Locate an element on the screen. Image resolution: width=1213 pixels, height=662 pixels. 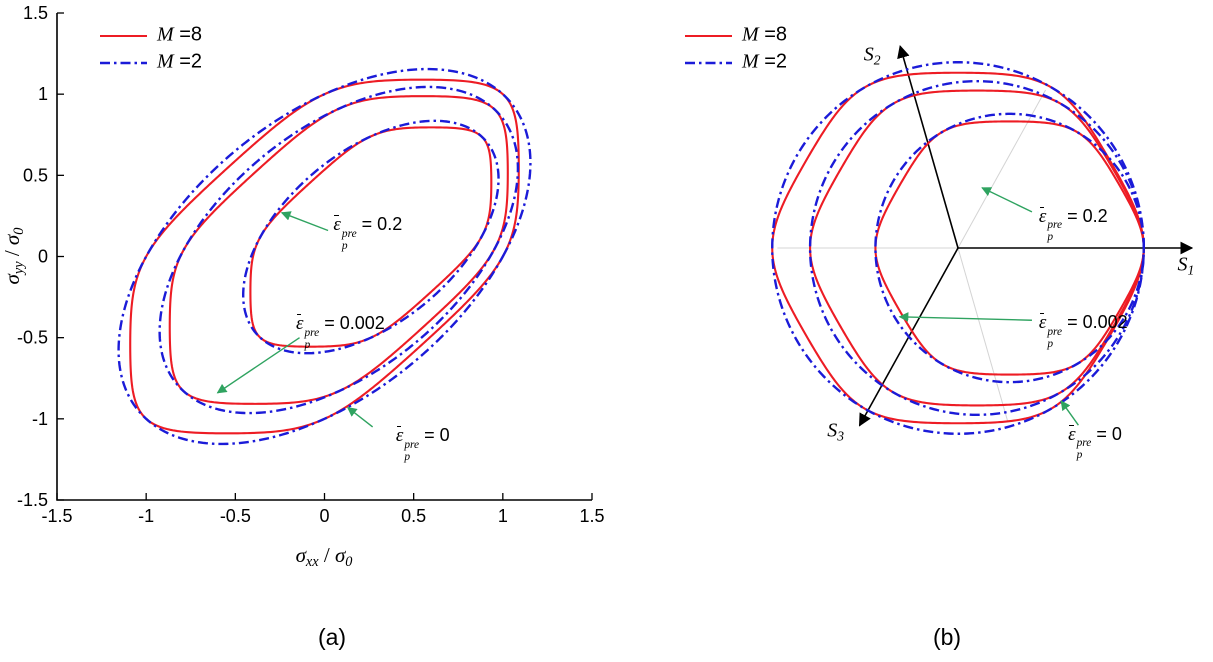
y-tick-label: 1.5 is located at coordinates (35, 13).